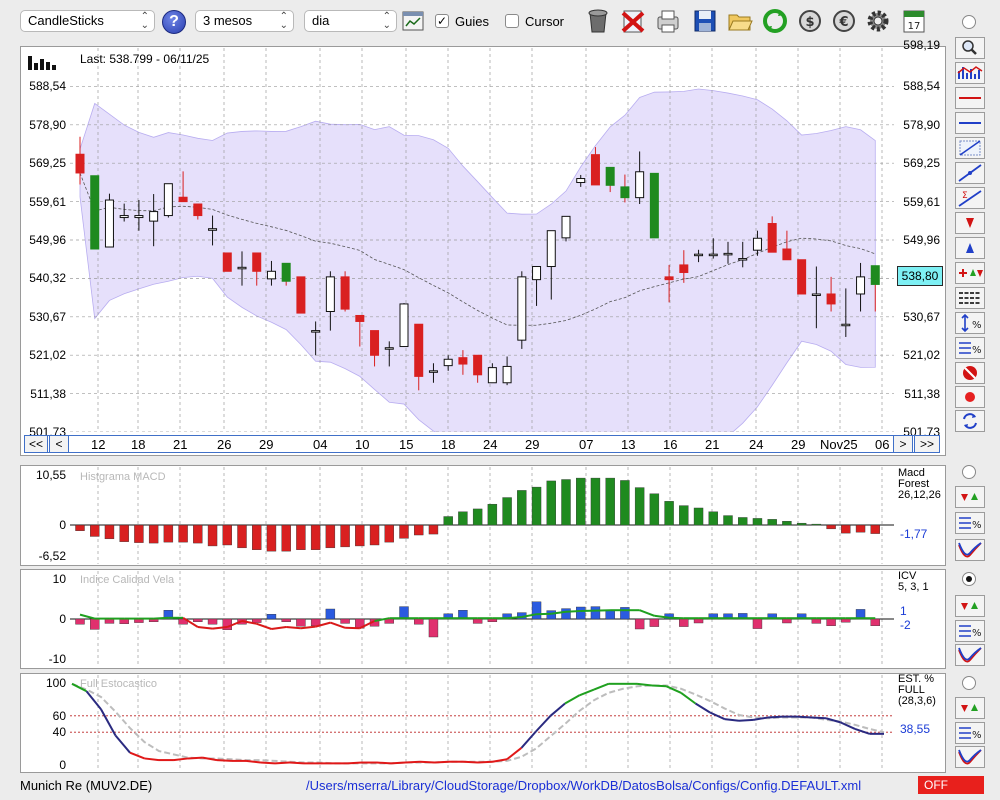 This screenshot has width=1000, height=800. I want to click on y-tick-label-right: 578,90, so click(921, 124).